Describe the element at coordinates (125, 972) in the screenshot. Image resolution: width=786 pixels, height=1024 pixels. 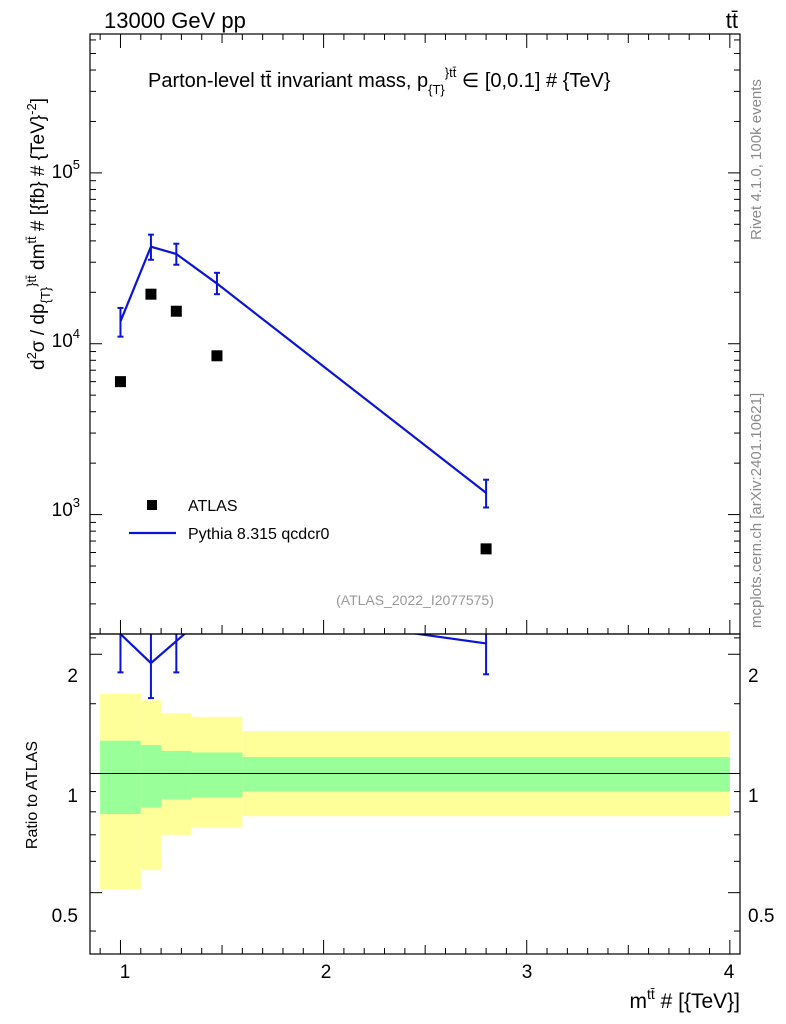
I see `x-tick-label-1: 1` at that location.